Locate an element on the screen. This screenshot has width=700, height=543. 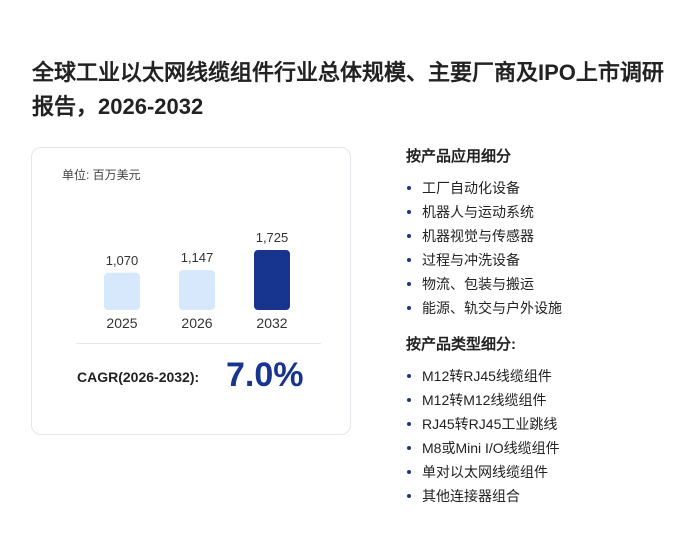
list-item: 机器人与运动系统 is located at coordinates (551, 212).